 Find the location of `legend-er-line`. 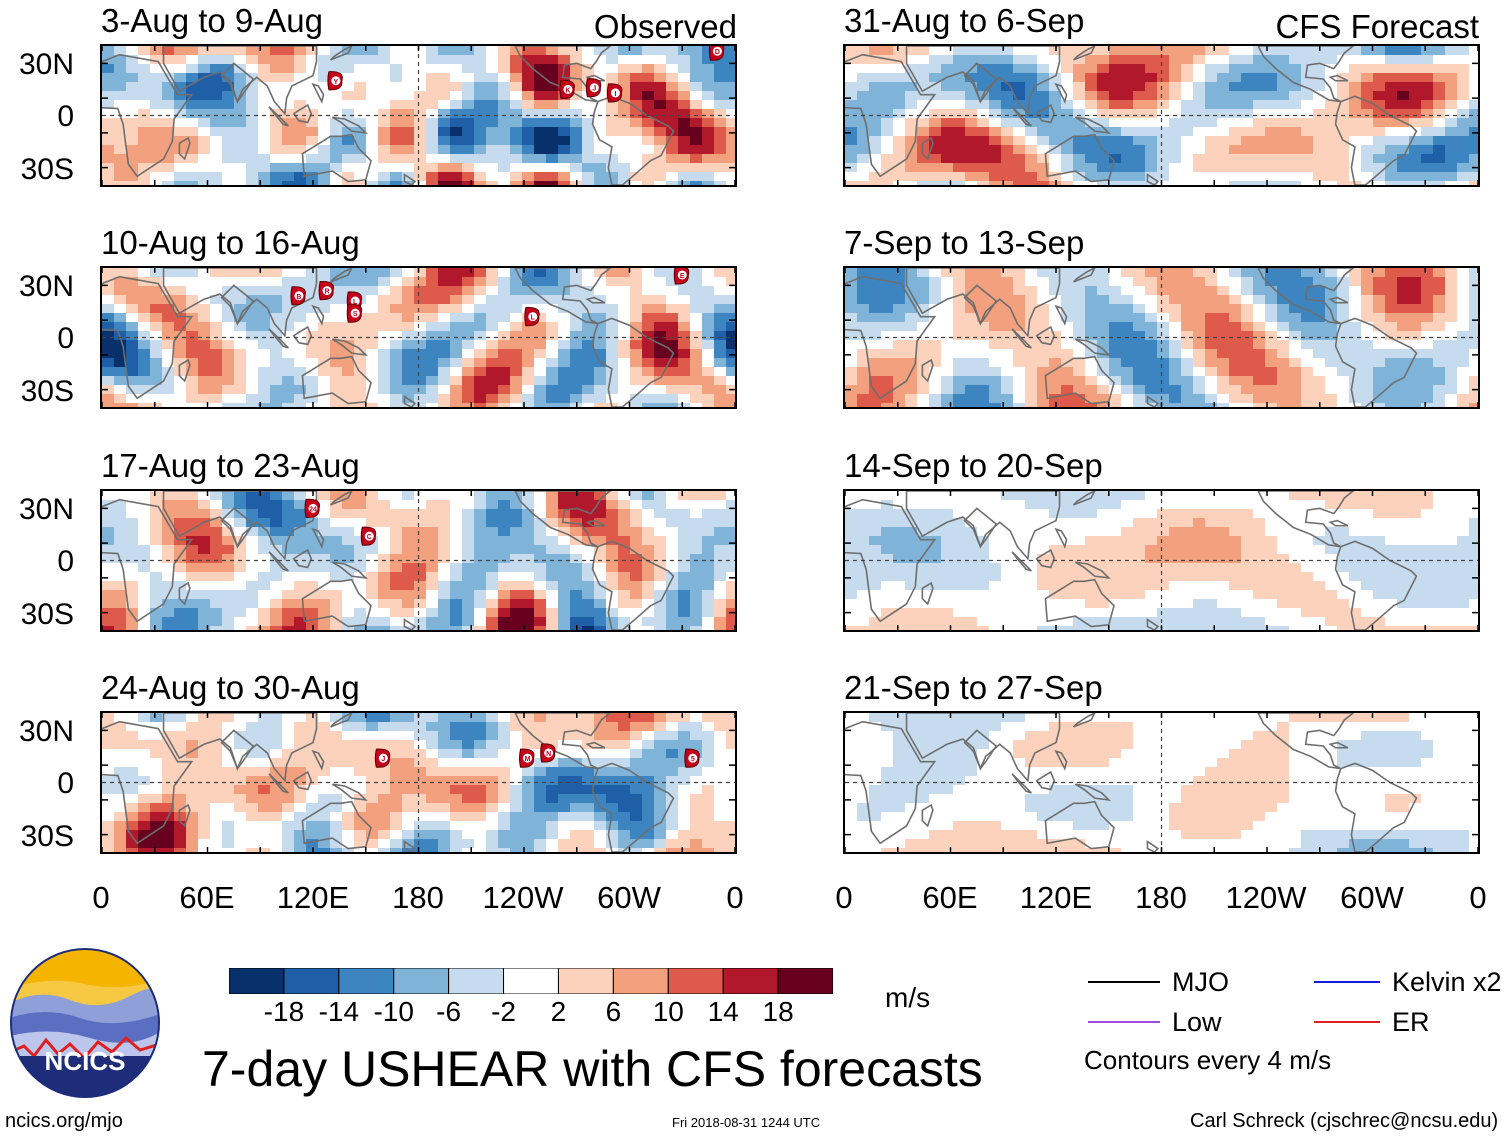

legend-er-line is located at coordinates (1347, 1022).